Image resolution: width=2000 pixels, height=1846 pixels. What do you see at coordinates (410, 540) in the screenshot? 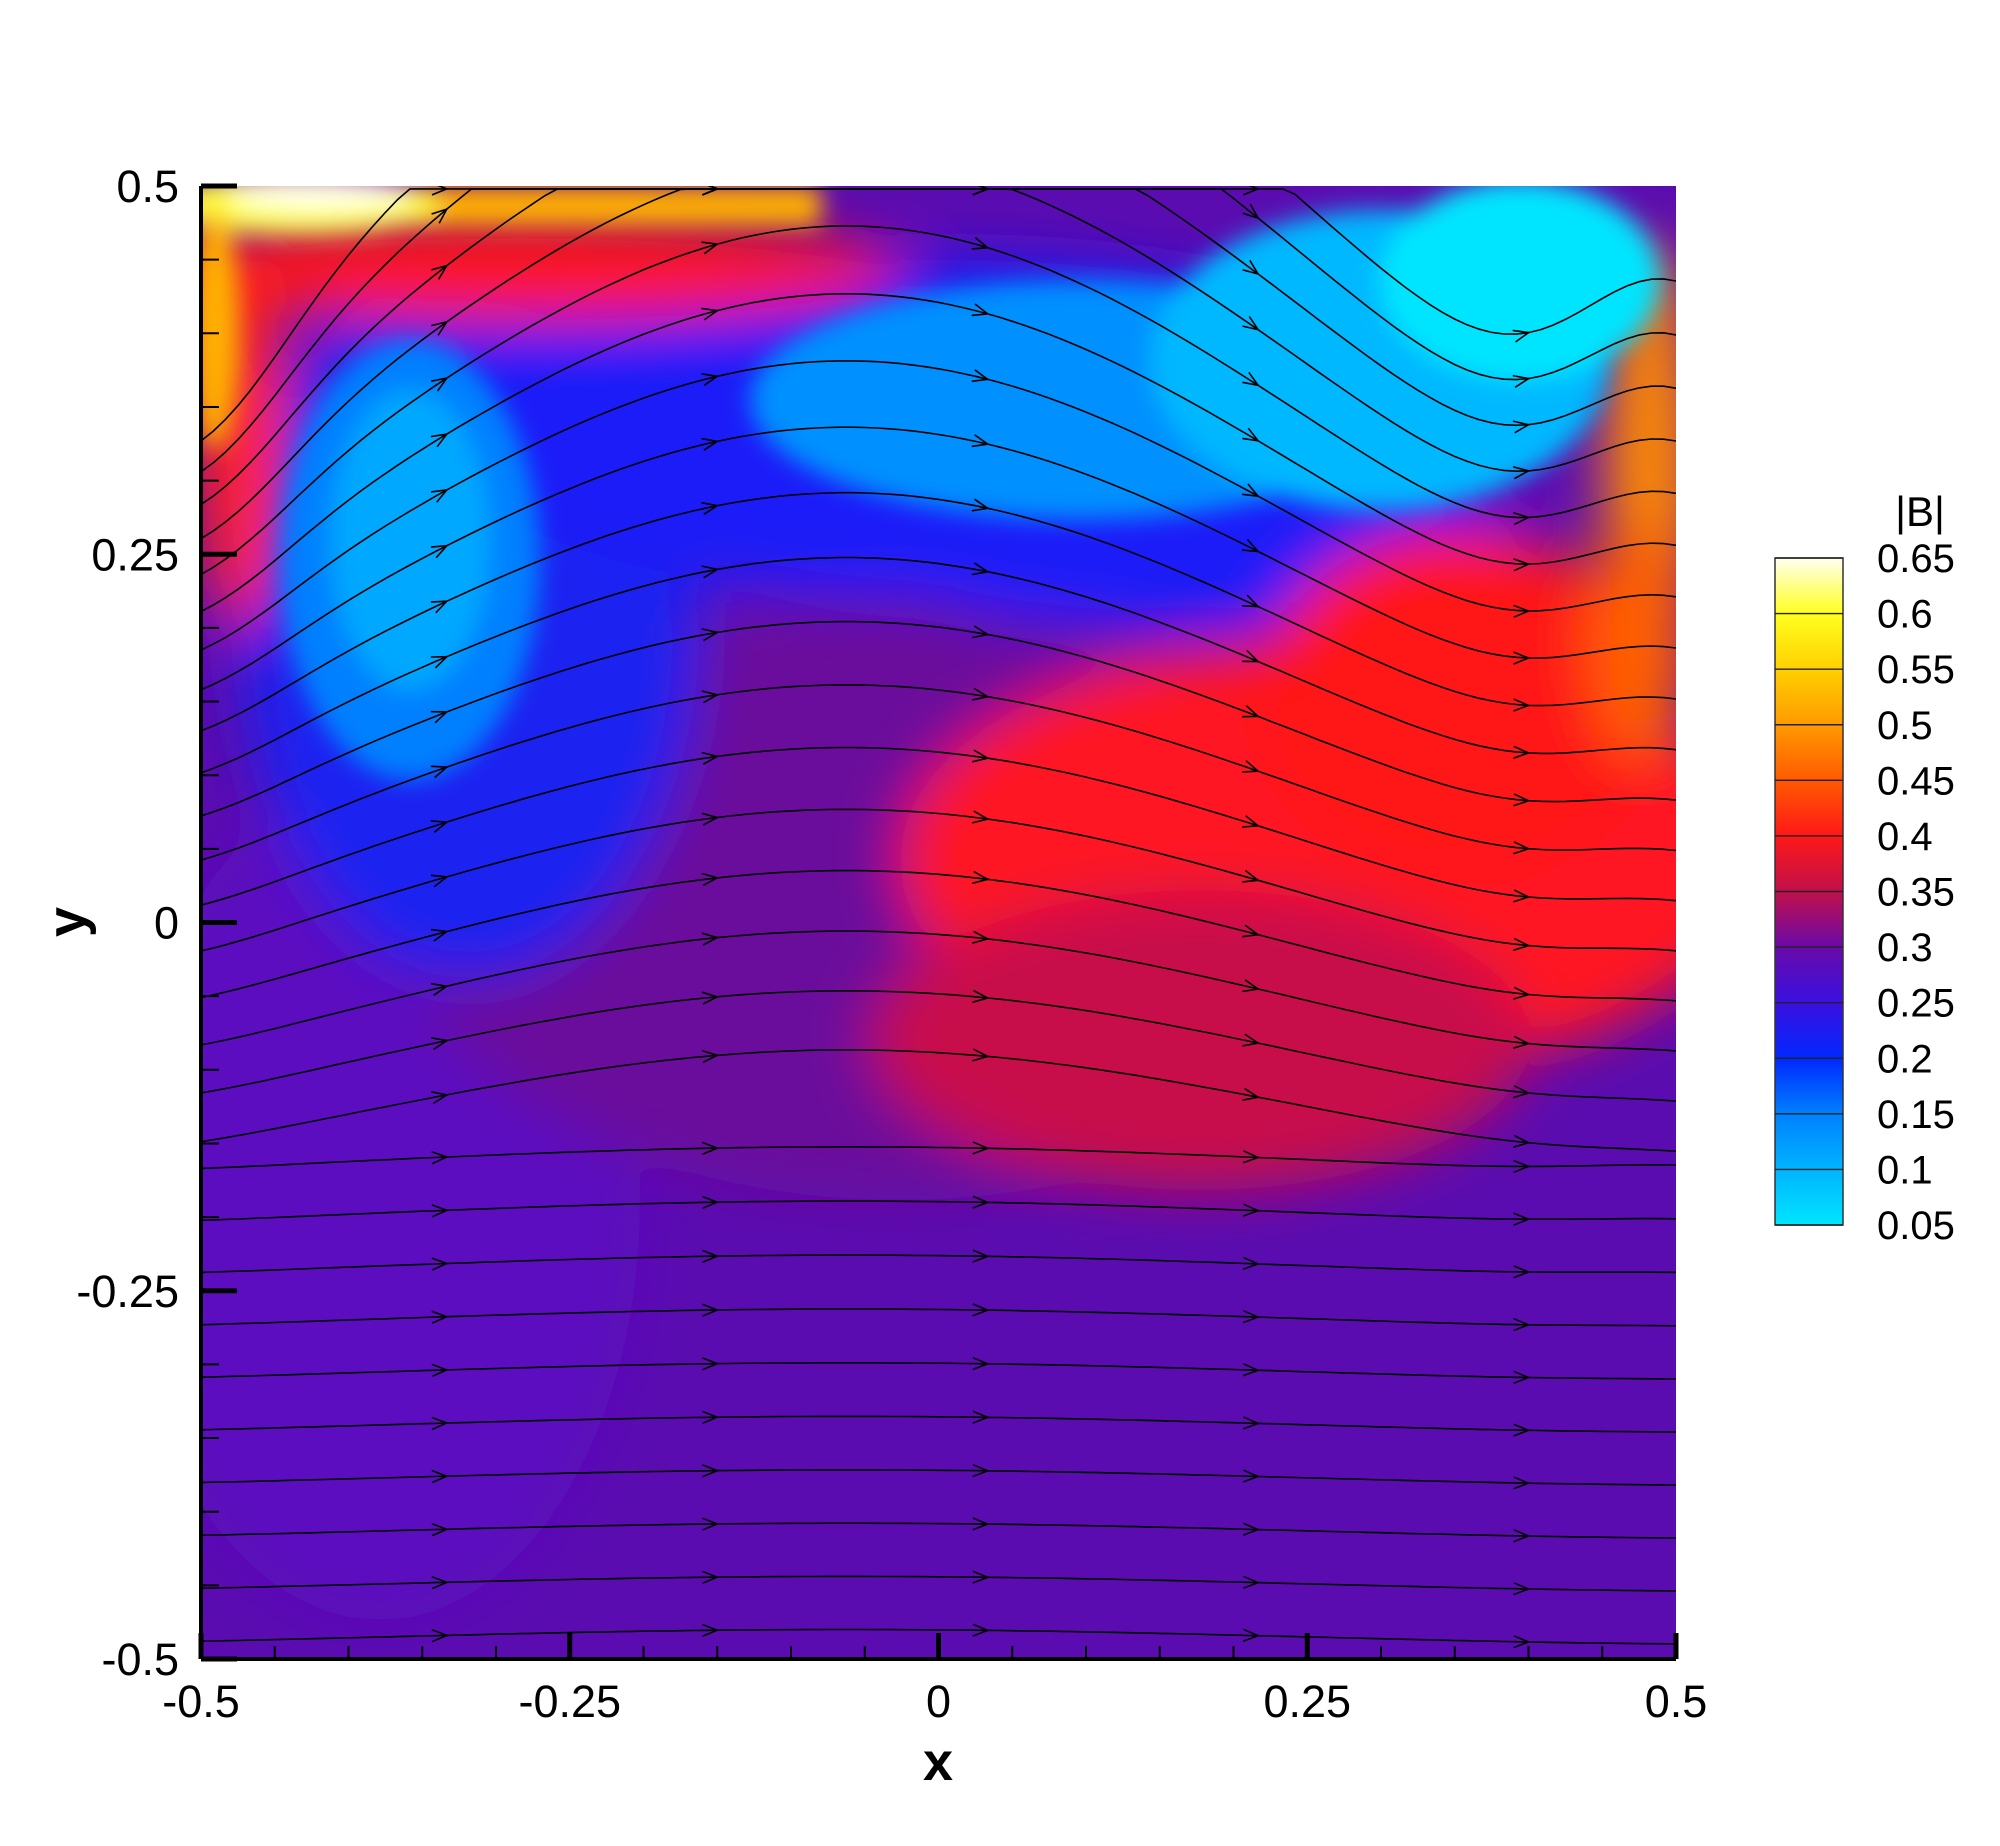
I see `field-low-vortex-left-core` at bounding box center [410, 540].